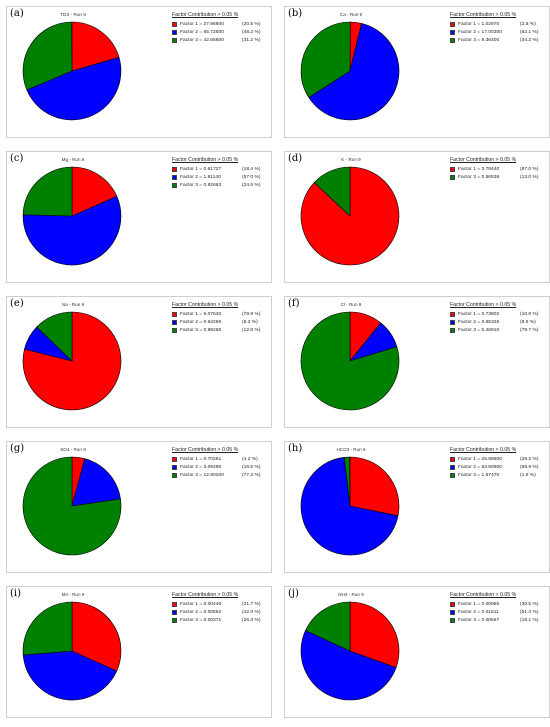  Describe the element at coordinates (294, 303) in the screenshot. I see `panel-label: (f)` at that location.